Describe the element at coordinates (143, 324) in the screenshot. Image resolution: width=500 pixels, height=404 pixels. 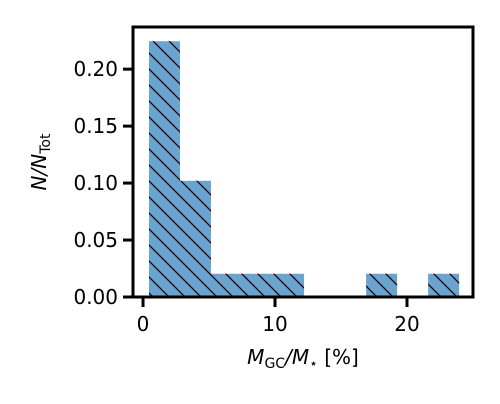
I see `x-tick-label: 0` at that location.